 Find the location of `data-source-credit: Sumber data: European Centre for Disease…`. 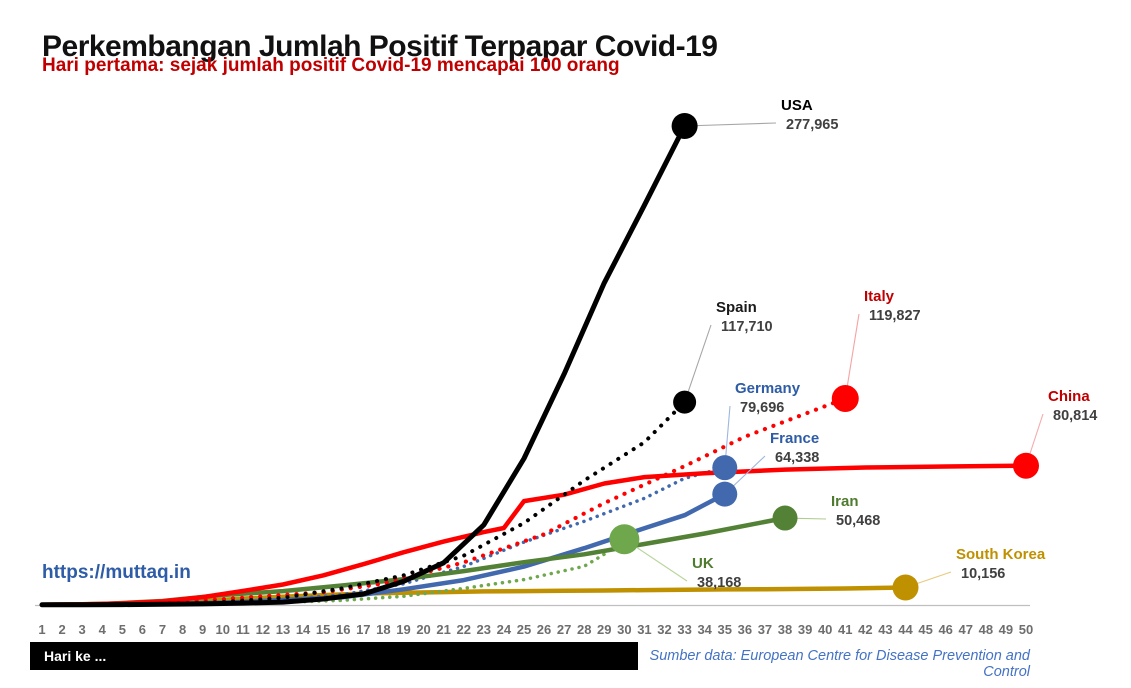

data-source-credit: Sumber data: European Centre for Disease… is located at coordinates (839, 664).